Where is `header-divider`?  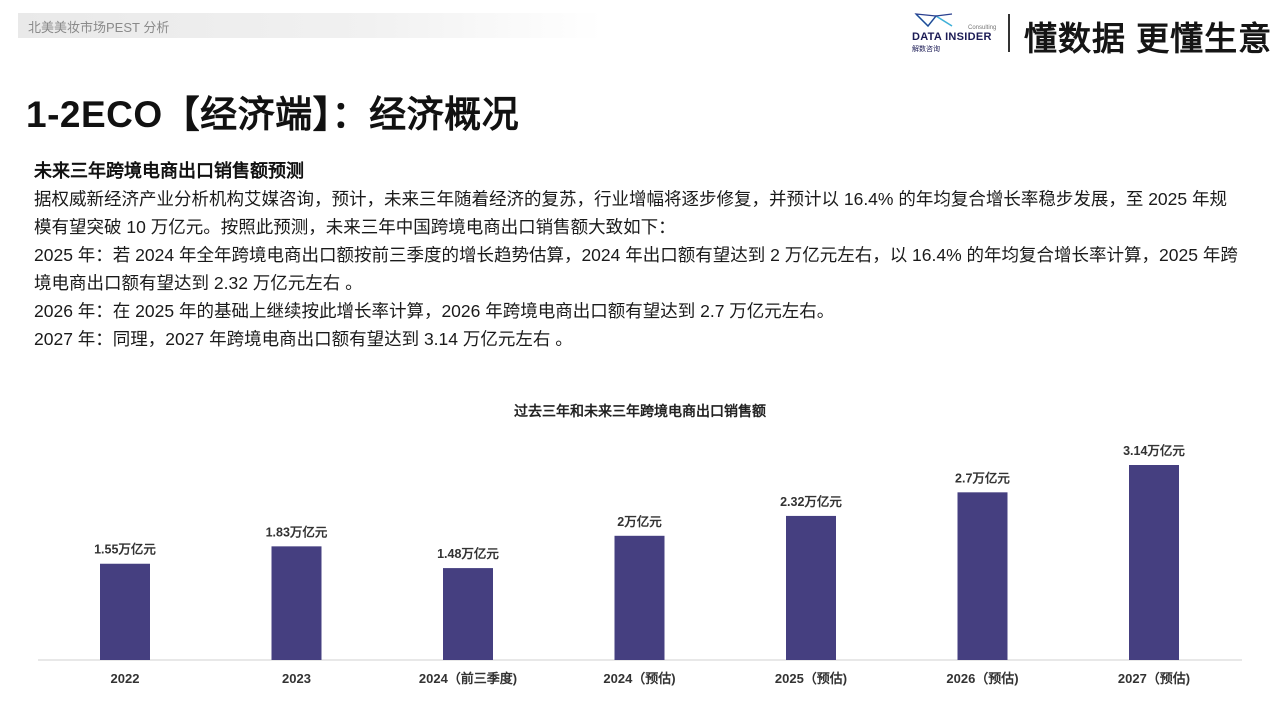
header-divider is located at coordinates (1009, 33).